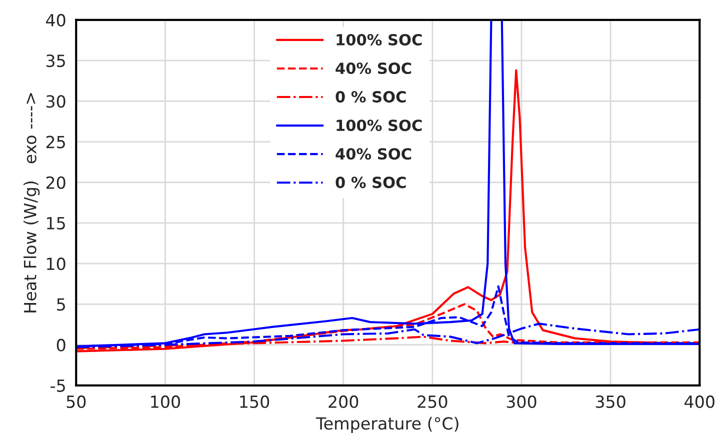  What do you see at coordinates (611, 401) in the screenshot?
I see `x-tick-label: 350` at bounding box center [611, 401].